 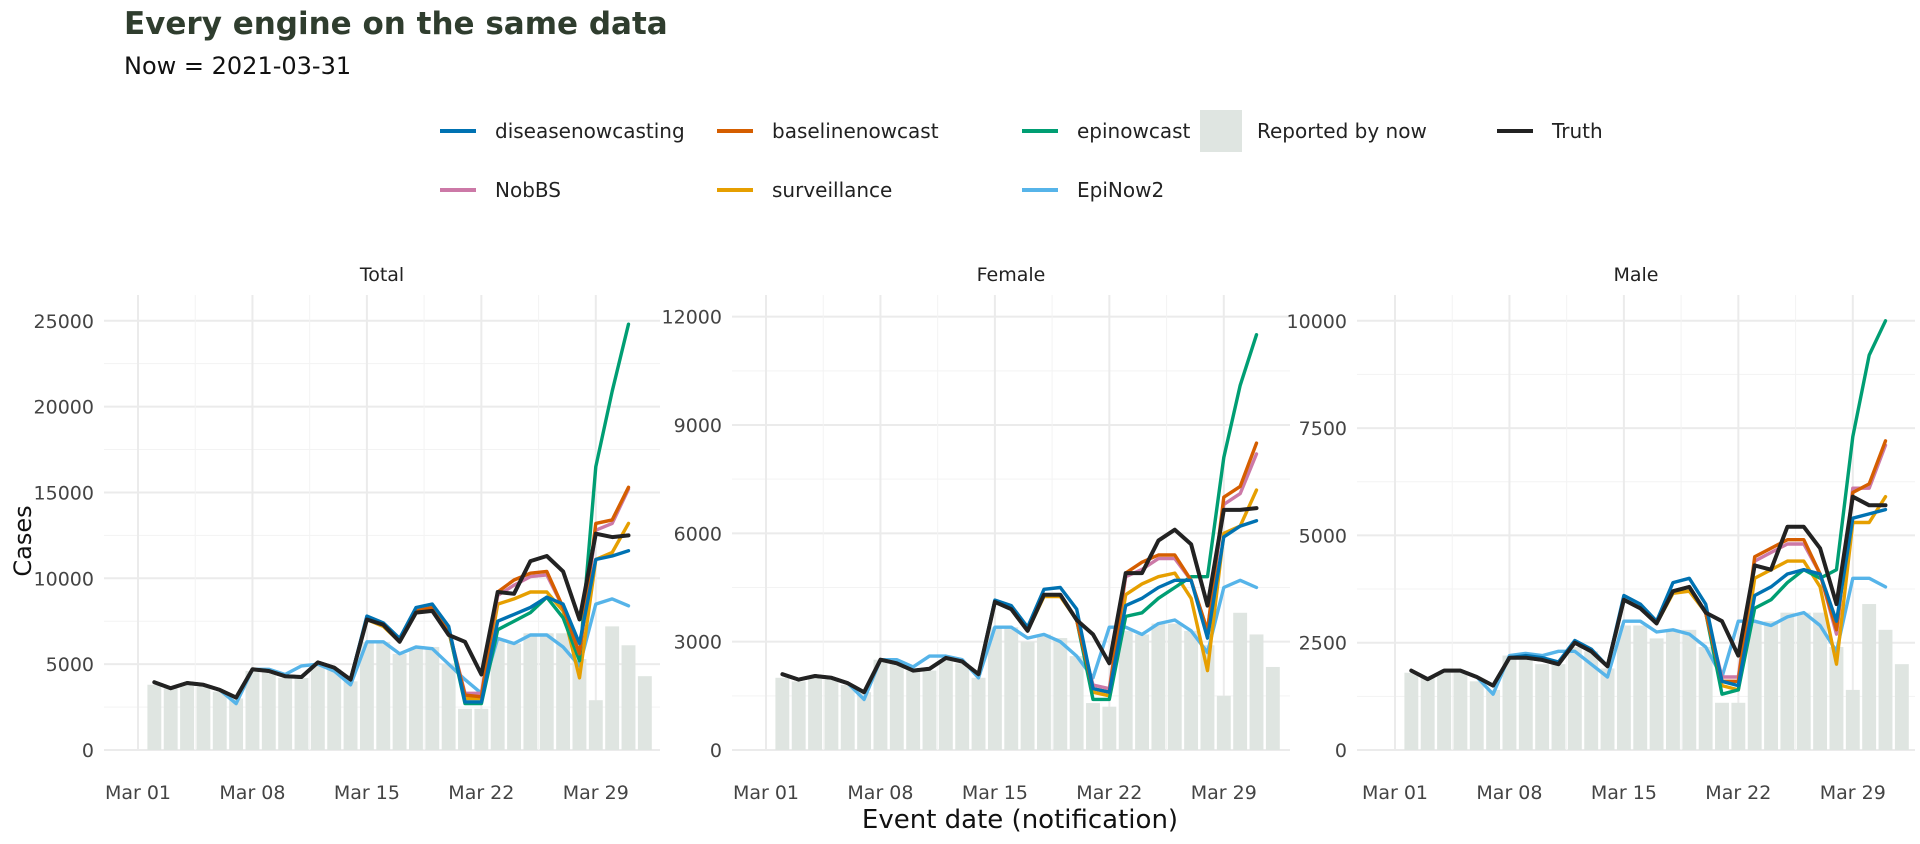 I want to click on y-tick-label: 12000, so click(x=692, y=318).